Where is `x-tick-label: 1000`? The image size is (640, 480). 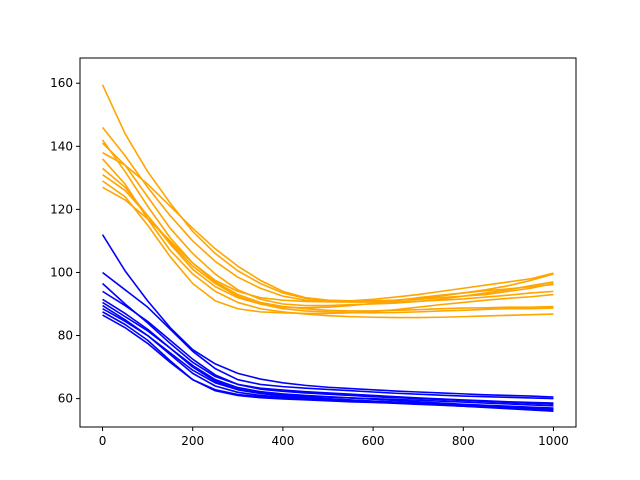 x-tick-label: 1000 is located at coordinates (553, 441).